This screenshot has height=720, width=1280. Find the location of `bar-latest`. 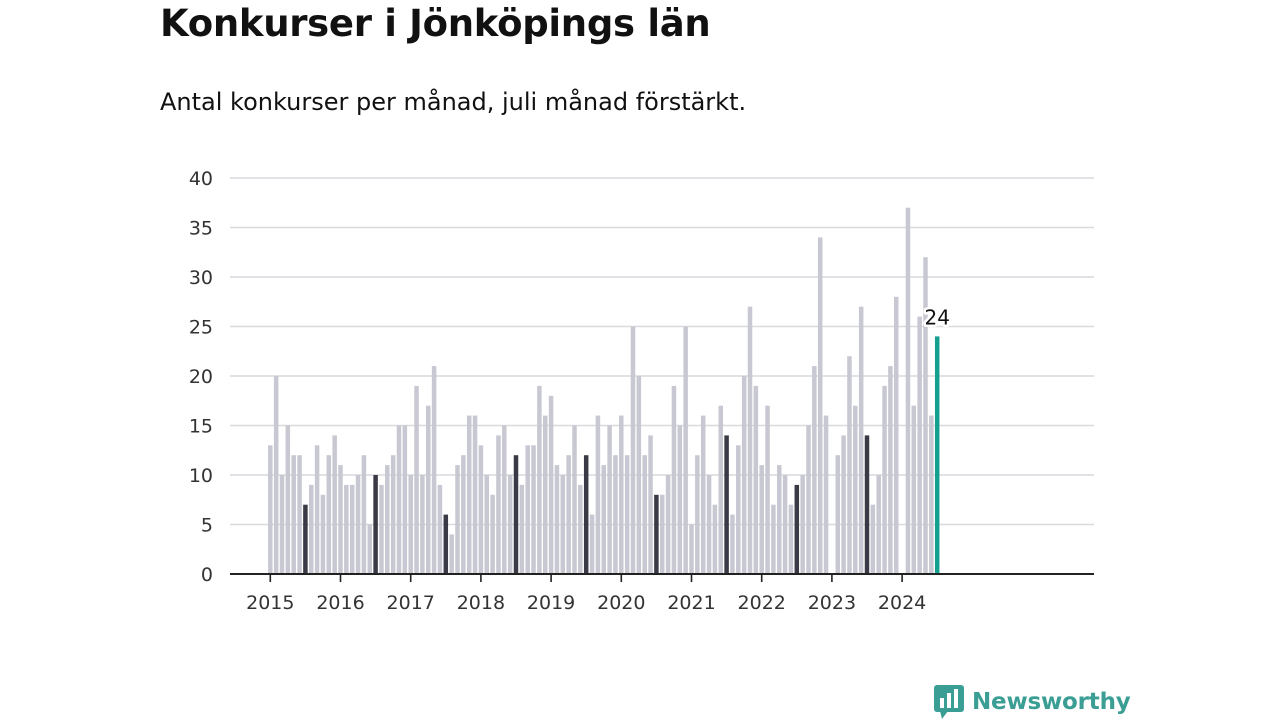

bar-latest is located at coordinates (937, 455).